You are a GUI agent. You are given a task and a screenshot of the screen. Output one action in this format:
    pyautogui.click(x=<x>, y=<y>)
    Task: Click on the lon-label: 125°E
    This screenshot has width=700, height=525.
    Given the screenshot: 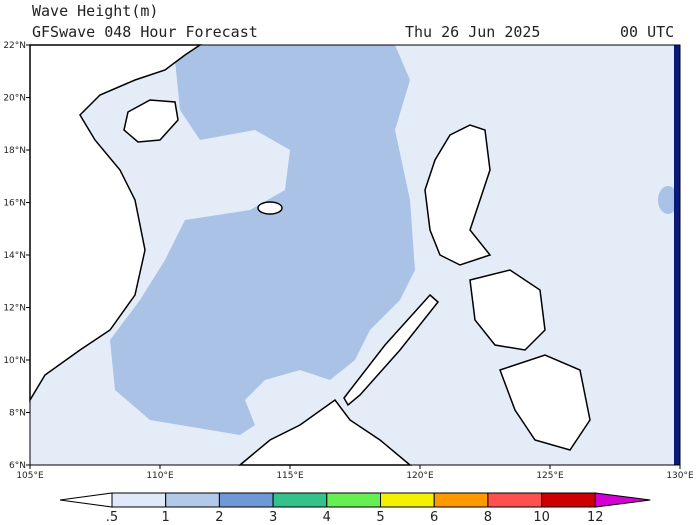 What is the action you would take?
    pyautogui.click(x=550, y=476)
    